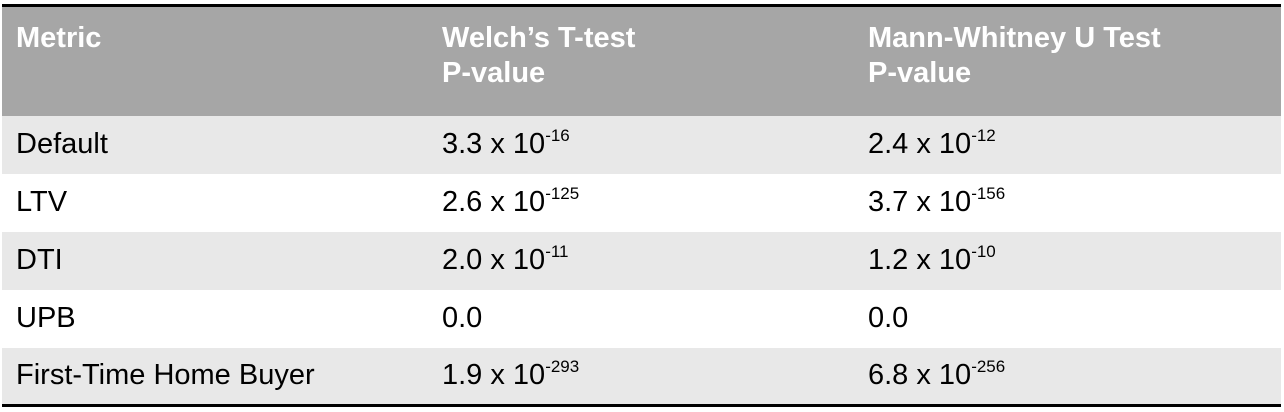  I want to click on mann-base: 2.4 x 10, so click(920, 144).